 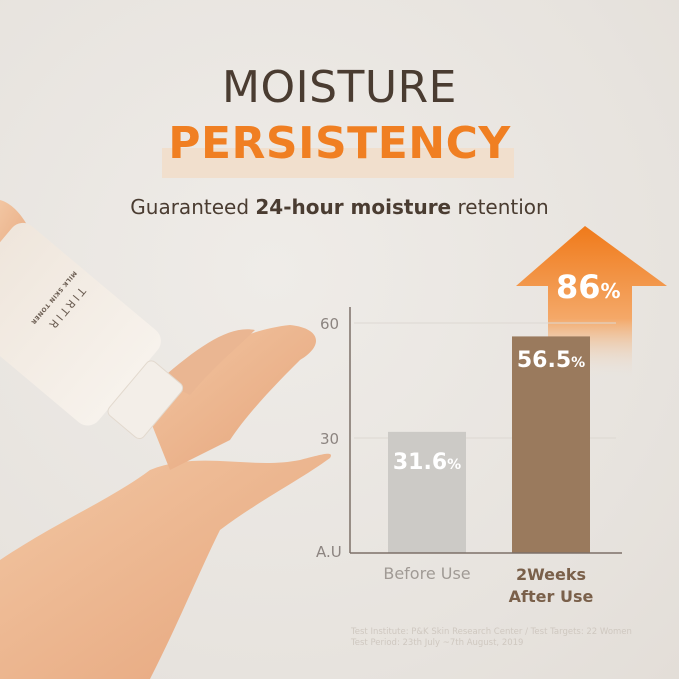 What do you see at coordinates (437, 643) in the screenshot?
I see `footnote-line2: Test Period: 23th July ~7th August, 2019` at bounding box center [437, 643].